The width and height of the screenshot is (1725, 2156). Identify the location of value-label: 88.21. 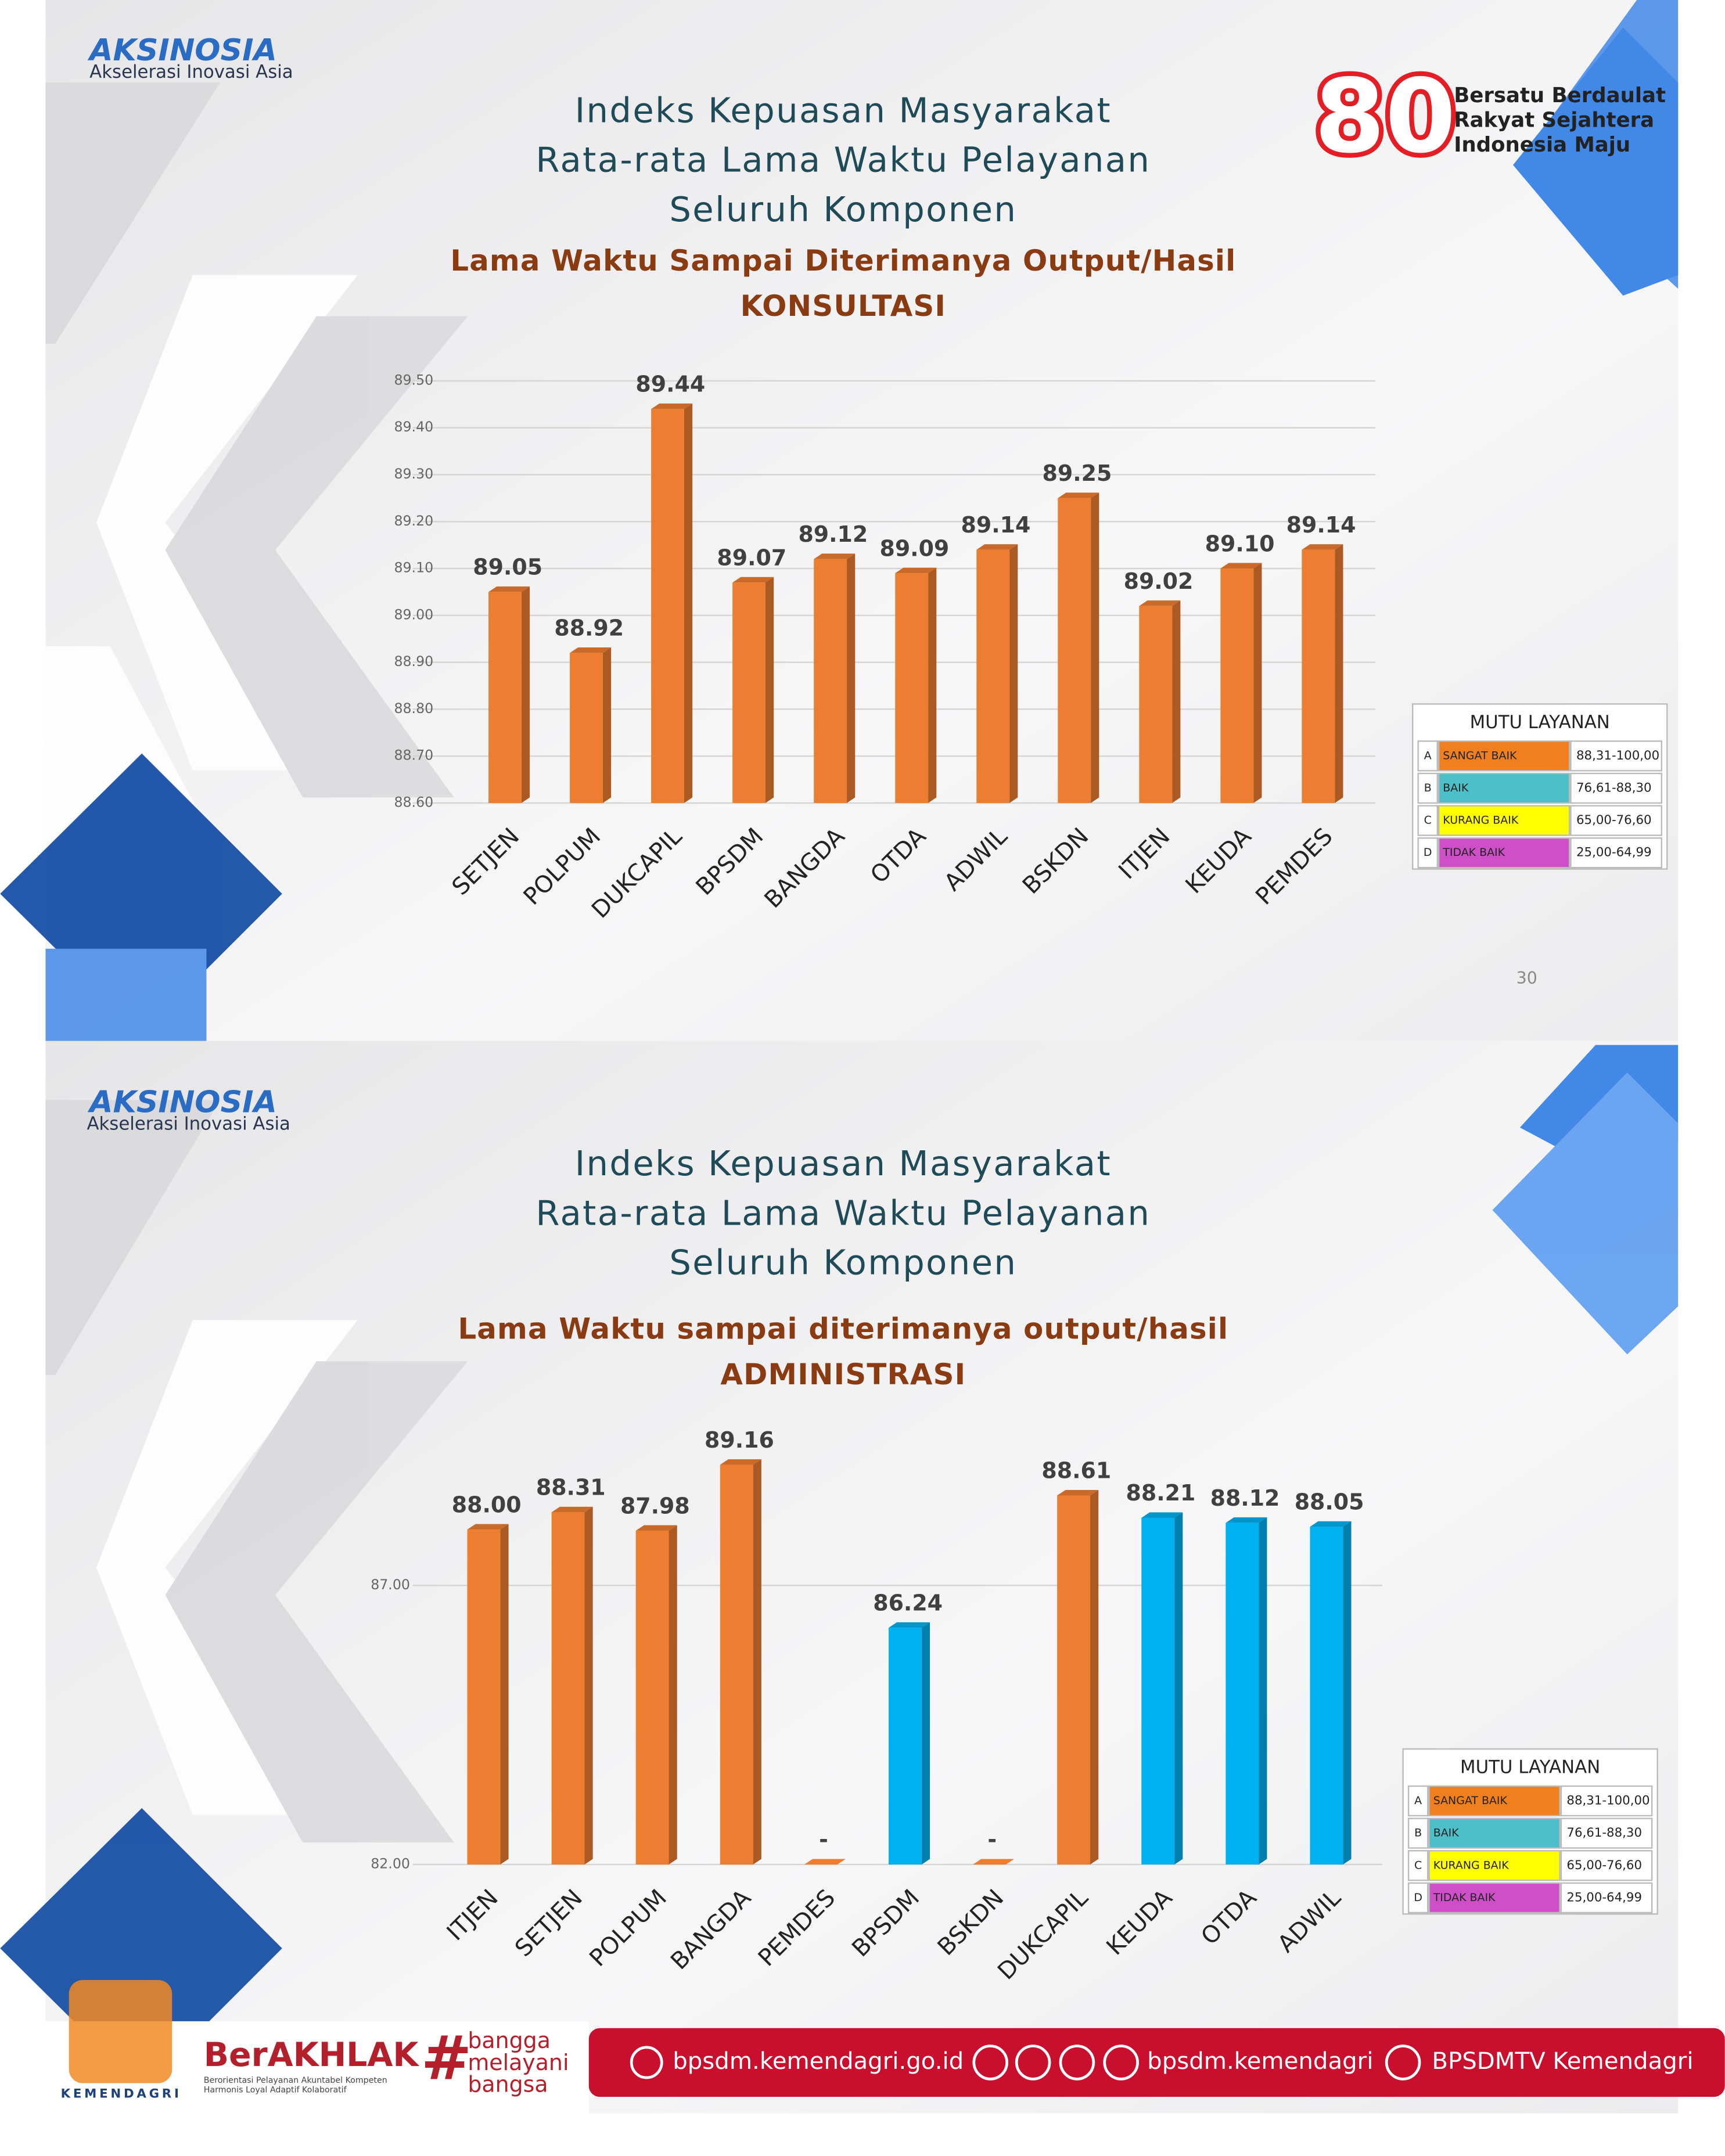
(1161, 1493).